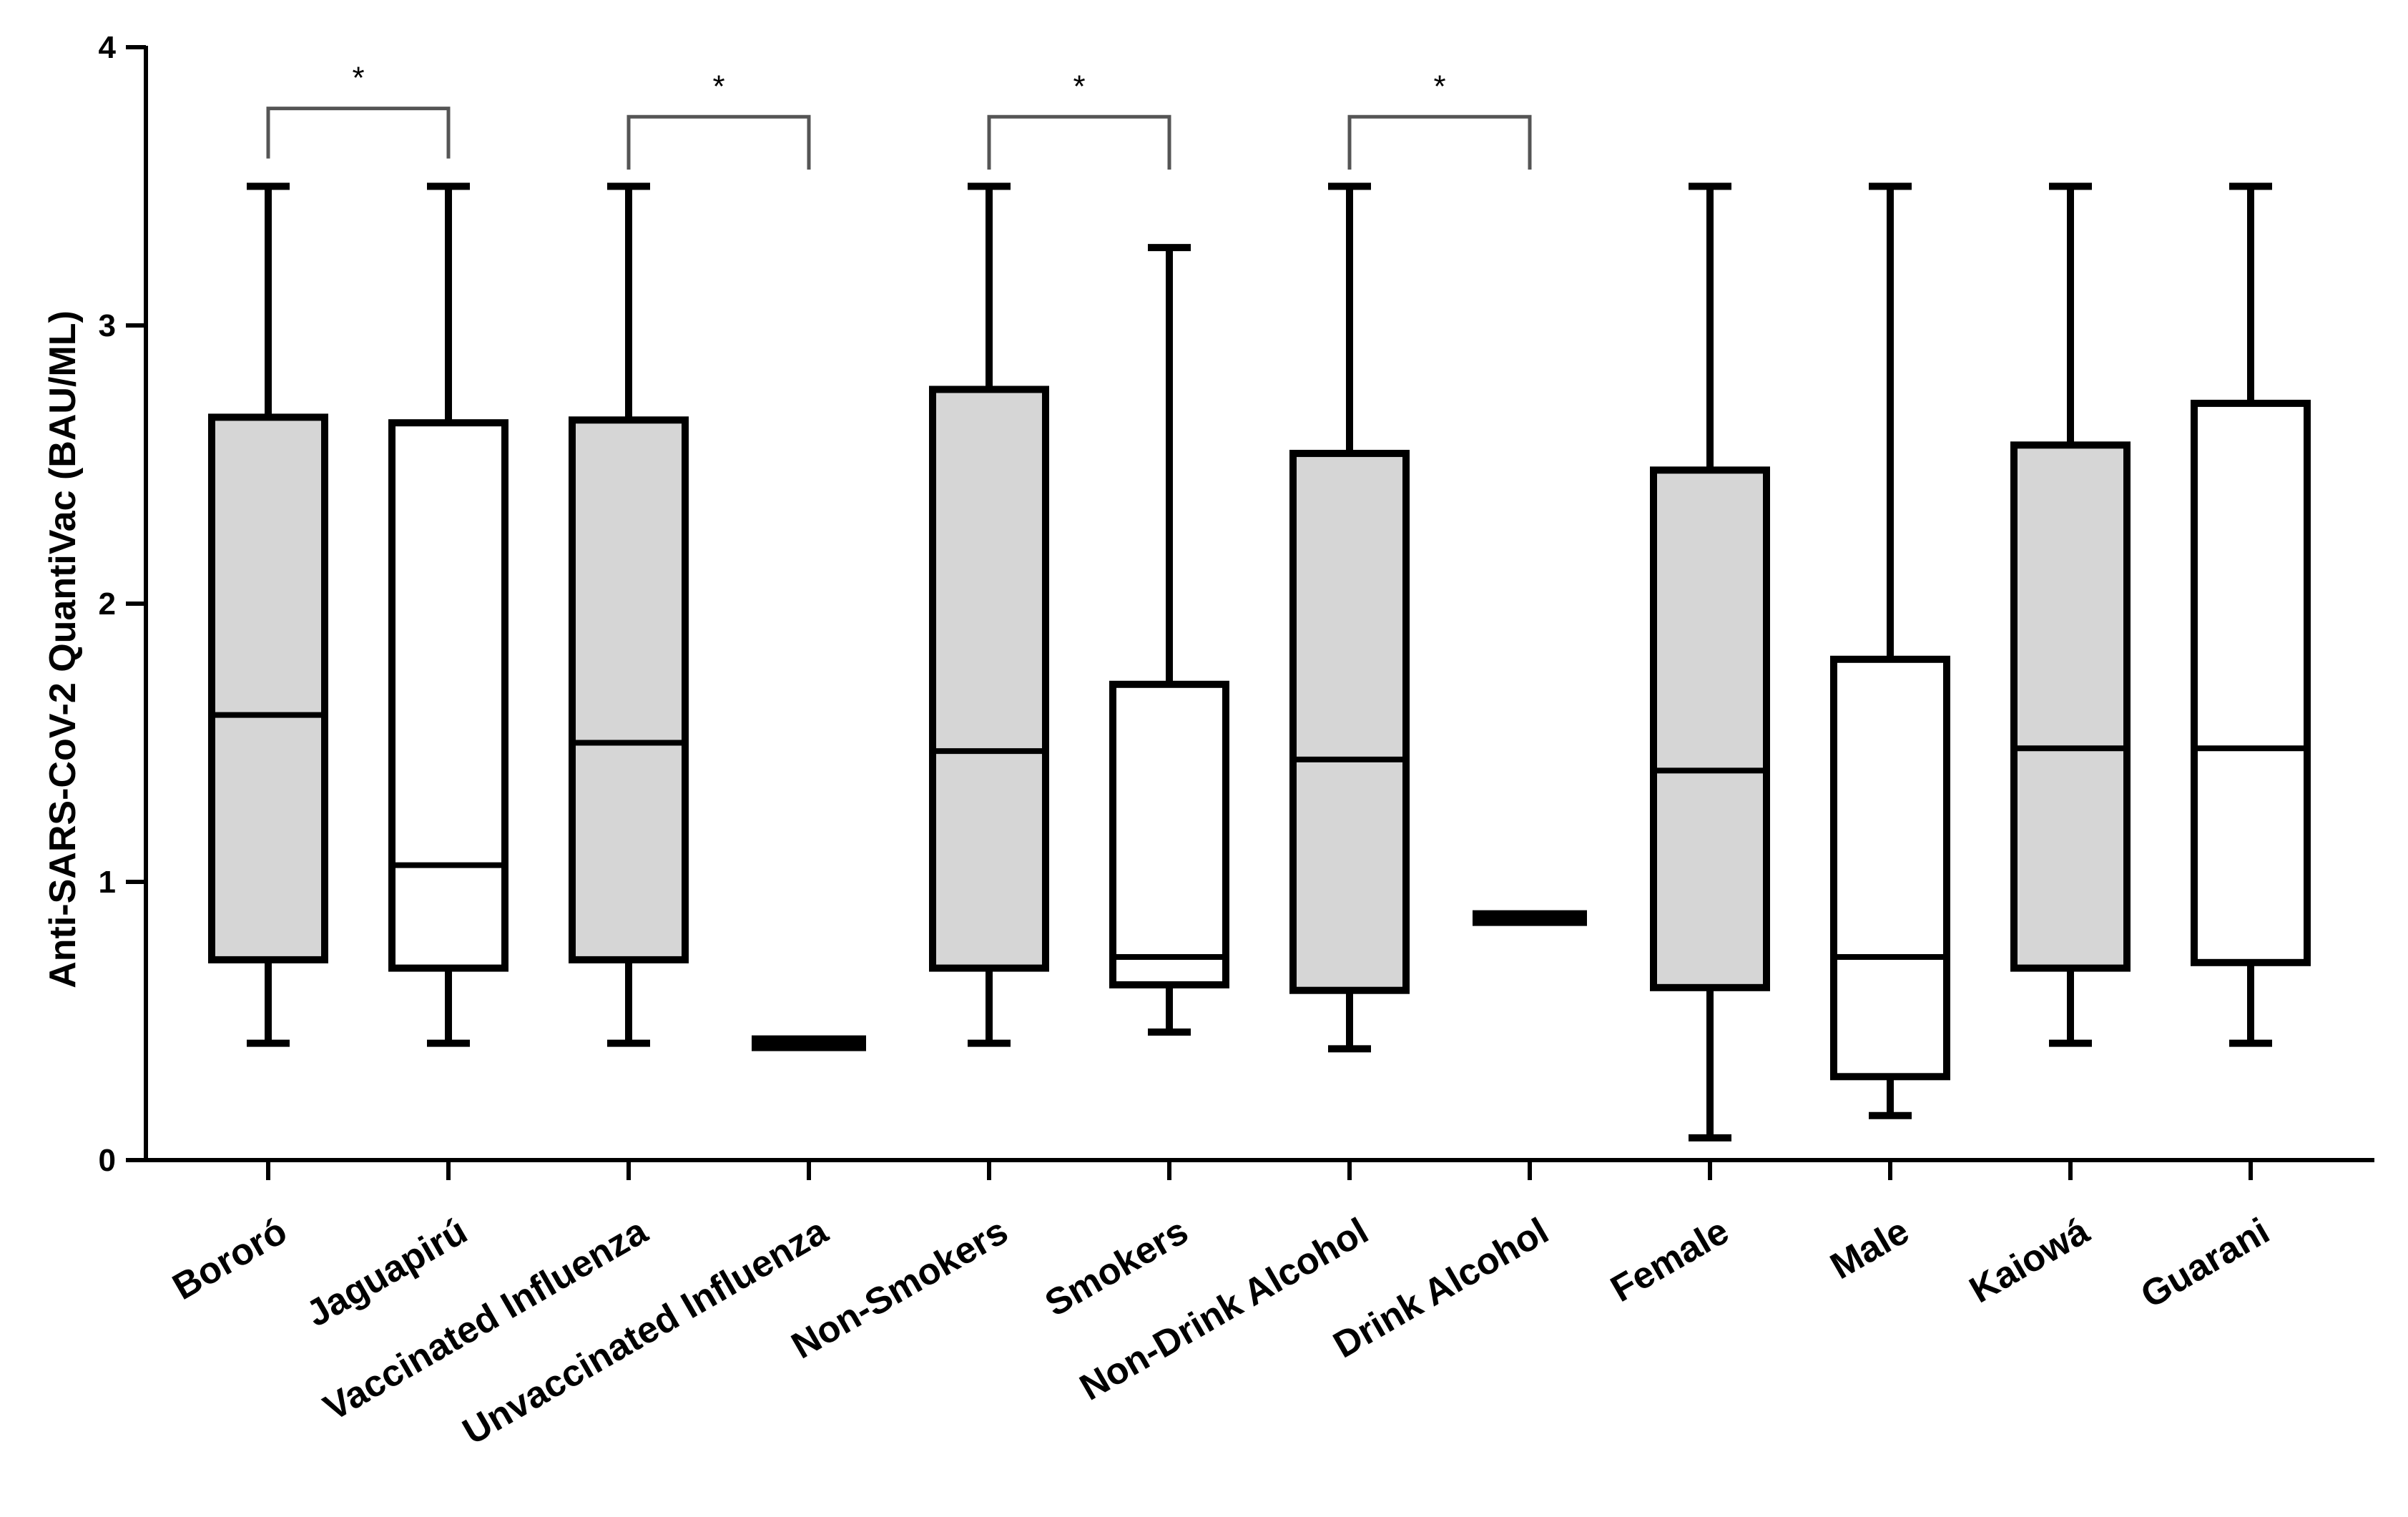  I want to click on x-tick-label-2: Jaguapirú, so click(387, 1272).